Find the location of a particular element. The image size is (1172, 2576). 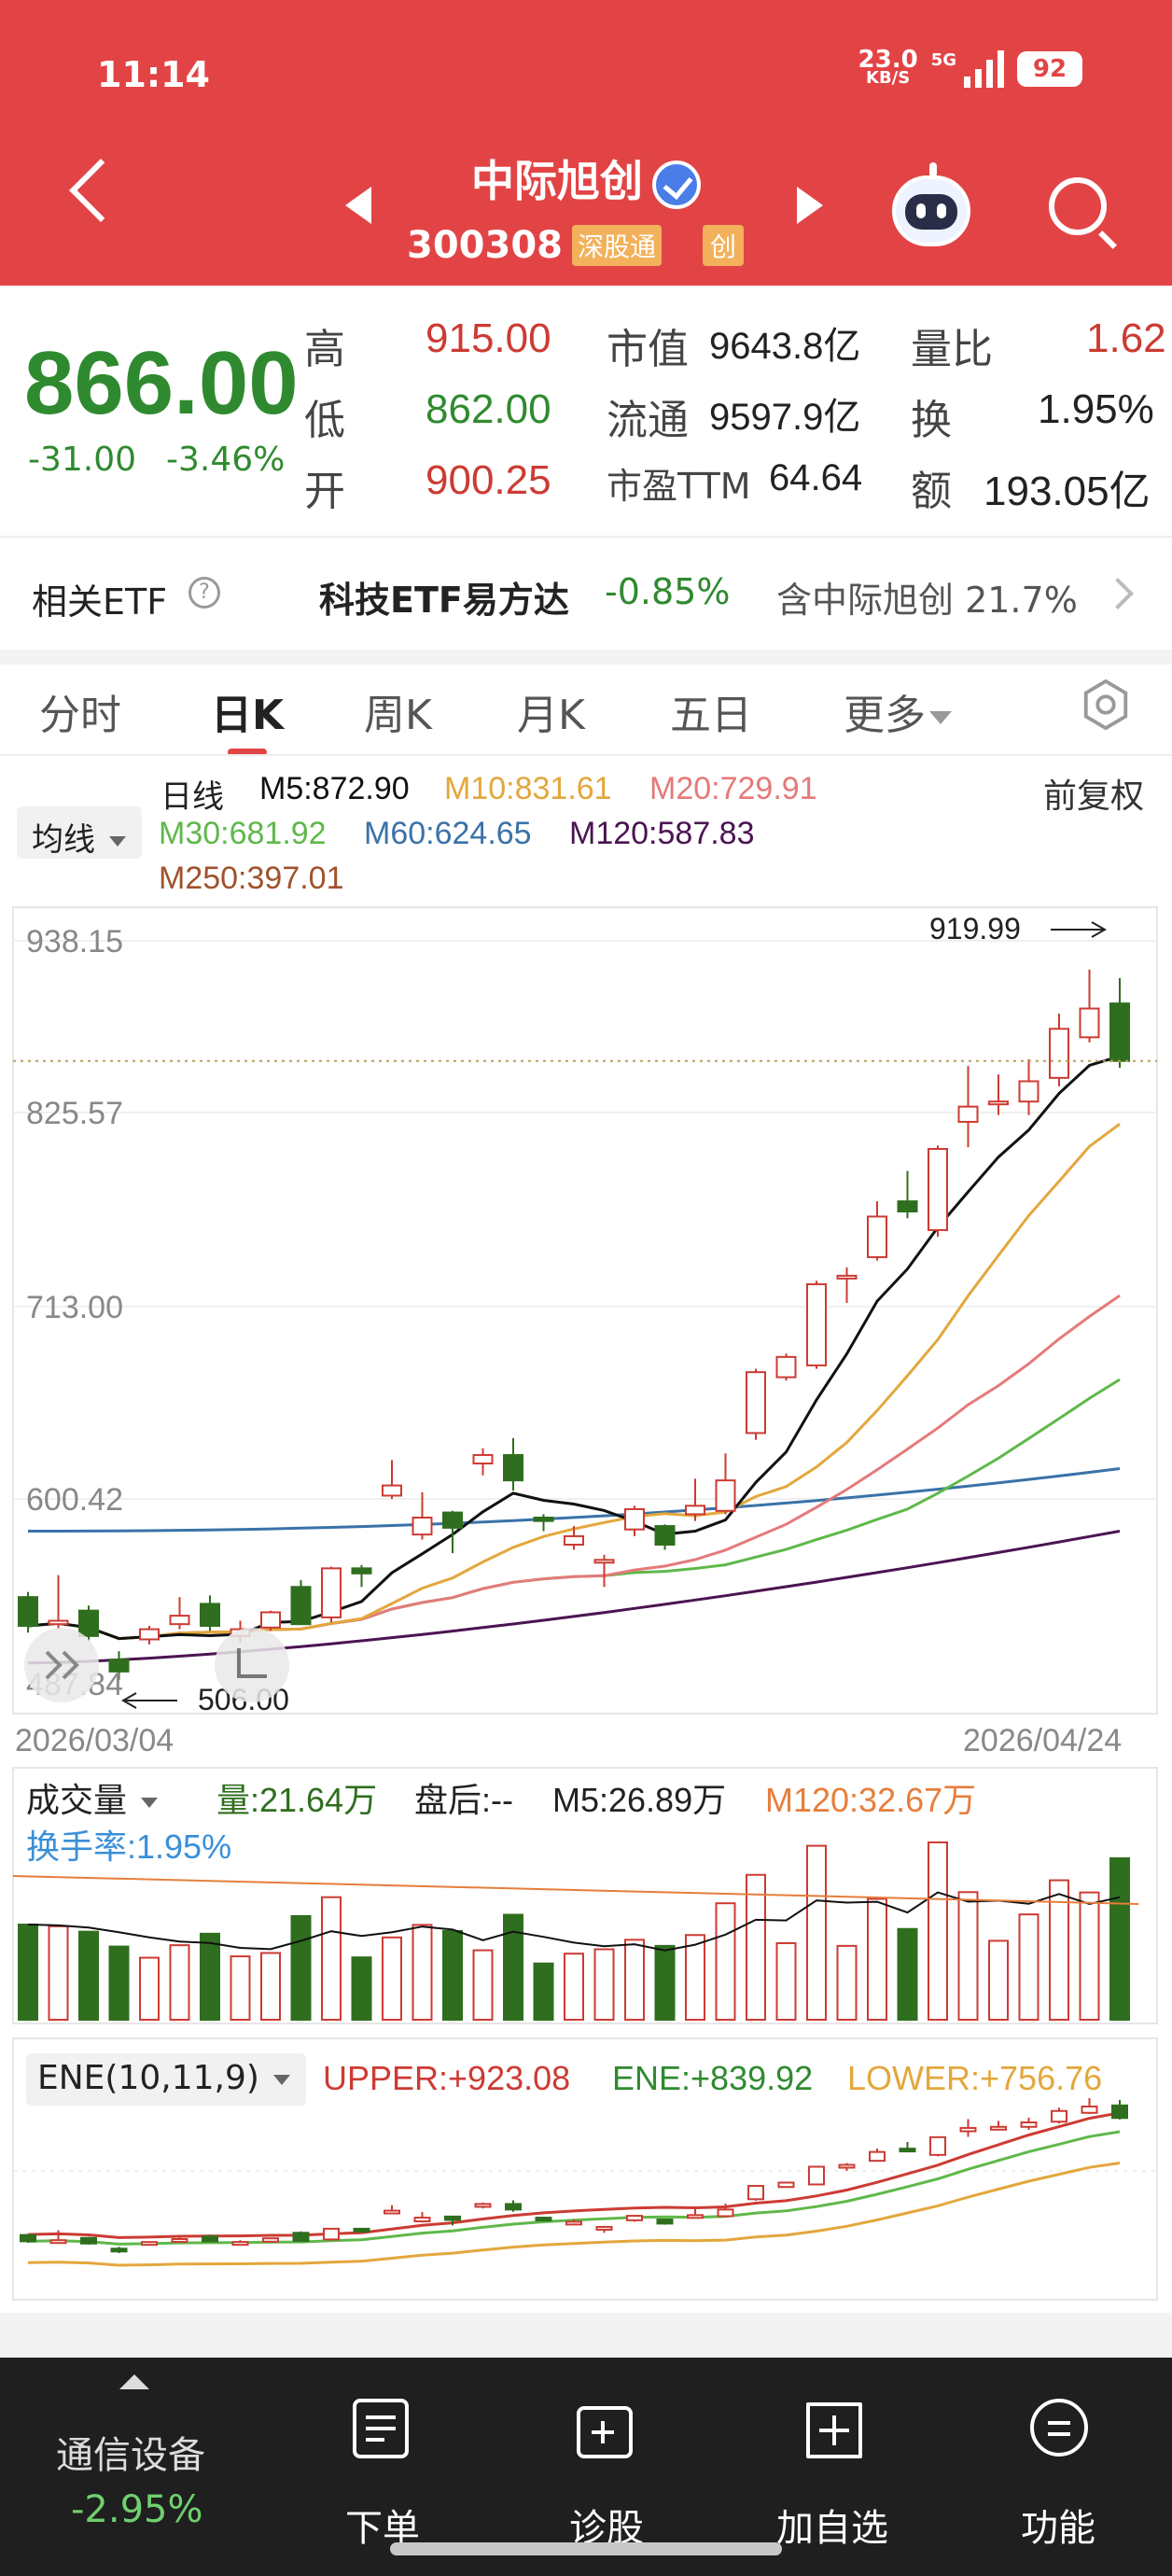

add-watchlist-button: 加自选 is located at coordinates (832, 2528).